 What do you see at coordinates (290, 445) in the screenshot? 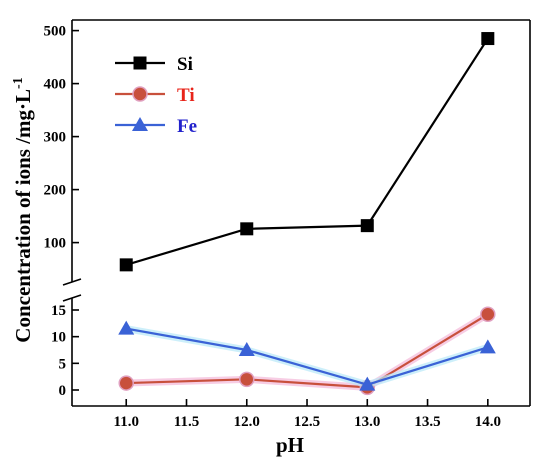
I see `x-axis-title: pH` at bounding box center [290, 445].